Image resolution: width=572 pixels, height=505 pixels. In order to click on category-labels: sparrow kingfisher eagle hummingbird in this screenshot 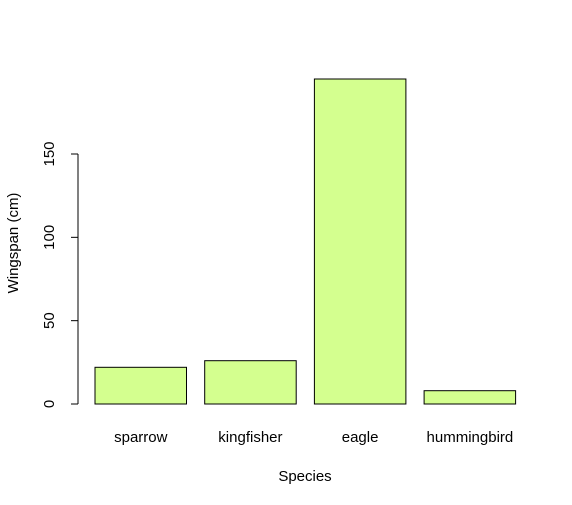, I will do `click(313, 437)`.